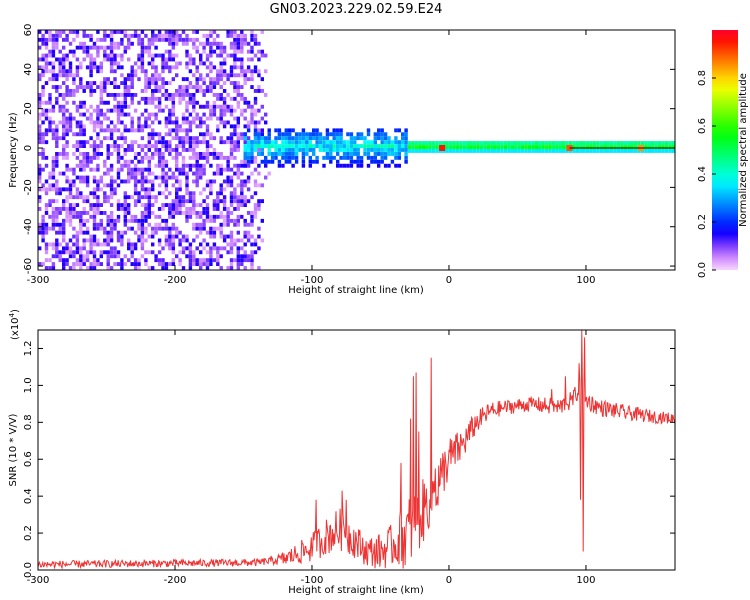 This screenshot has width=750, height=600. I want to click on y-tick-label: -20, so click(28, 187).